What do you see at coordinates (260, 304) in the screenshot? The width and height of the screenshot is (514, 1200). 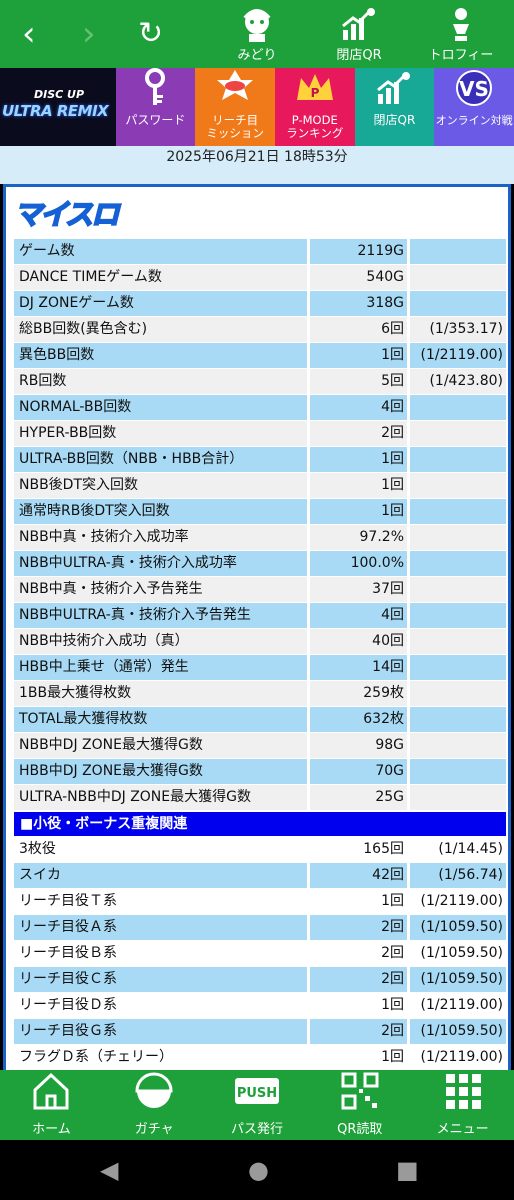 I see `table-row: DJ ZONEゲーム数 318G` at bounding box center [260, 304].